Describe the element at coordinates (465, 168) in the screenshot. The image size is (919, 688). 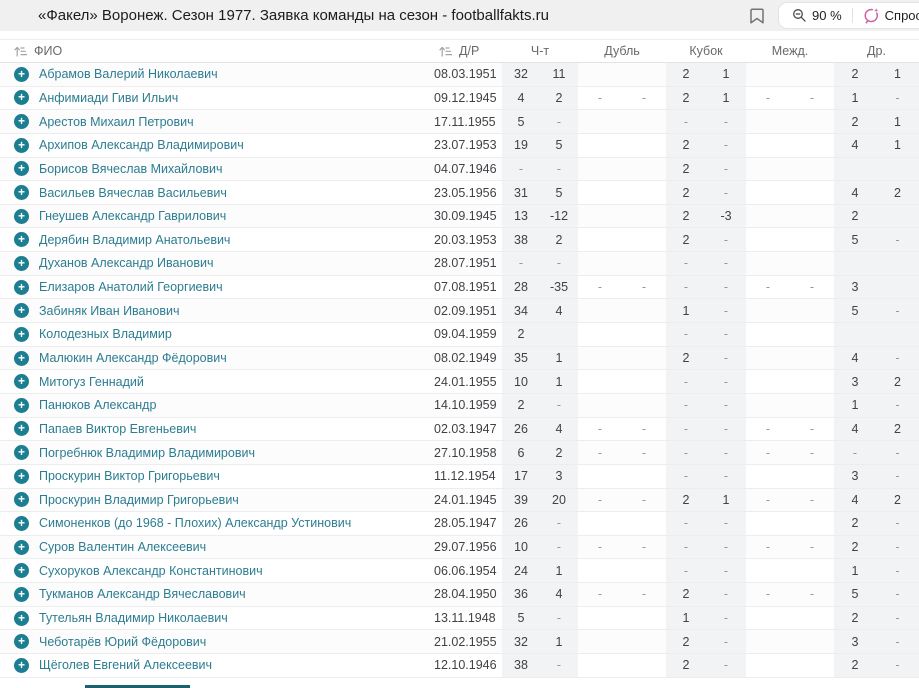
I see `birthdate-cell: 04.07.1946` at that location.